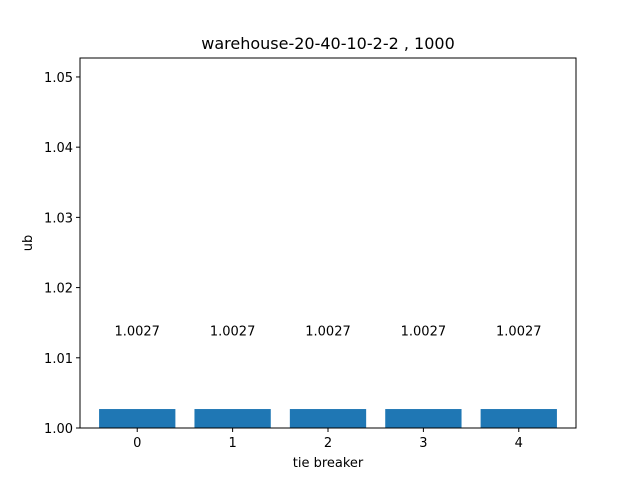 Image resolution: width=640 pixels, height=480 pixels. What do you see at coordinates (58, 289) in the screenshot?
I see `y-tick-label: 1.02` at bounding box center [58, 289].